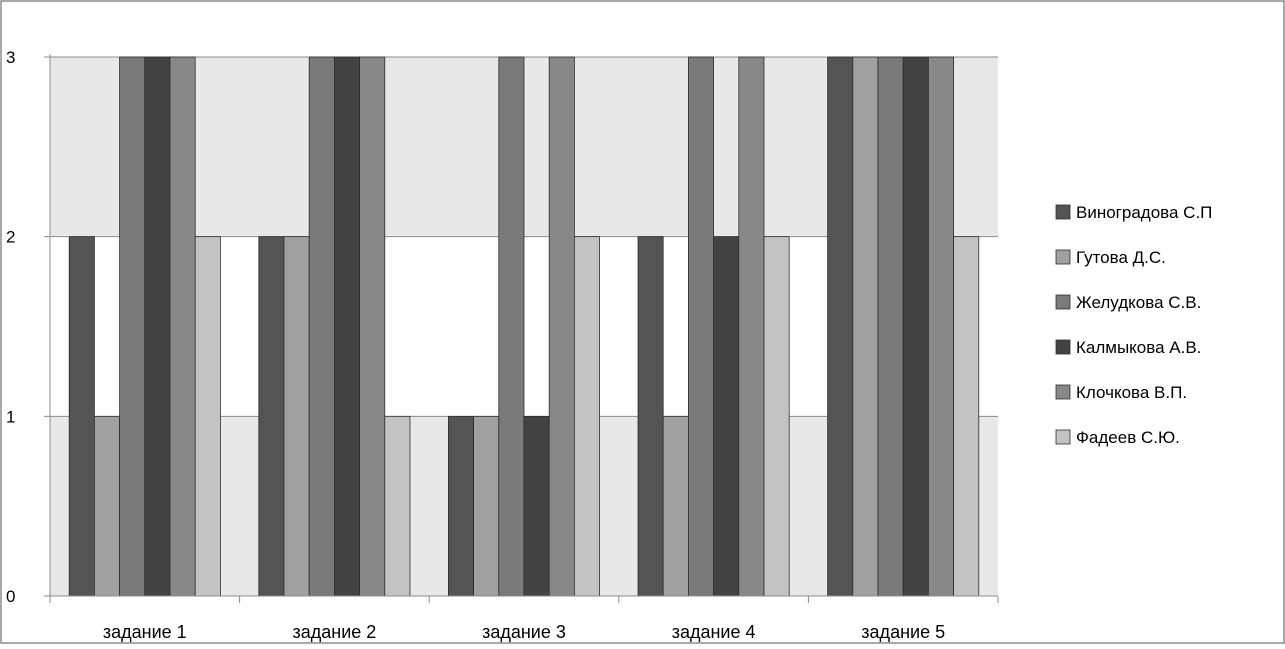 This screenshot has height=649, width=1285. I want to click on x-tick-label: задание 2, so click(335, 632).